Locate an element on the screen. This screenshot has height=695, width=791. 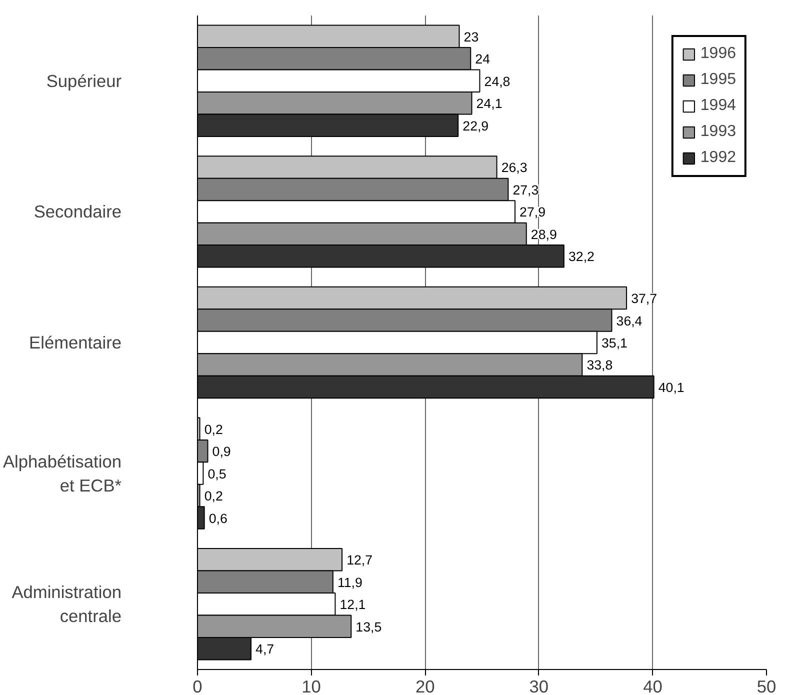
data-label: 24,8 is located at coordinates (497, 81).